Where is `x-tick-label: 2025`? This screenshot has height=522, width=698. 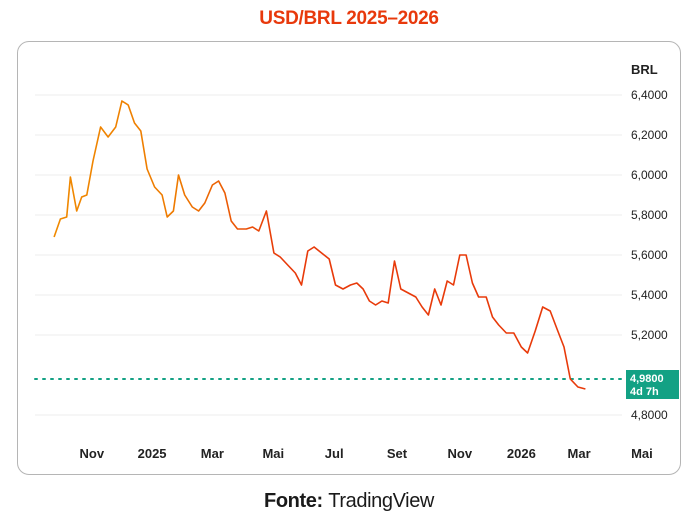
x-tick-label: 2025 is located at coordinates (152, 453).